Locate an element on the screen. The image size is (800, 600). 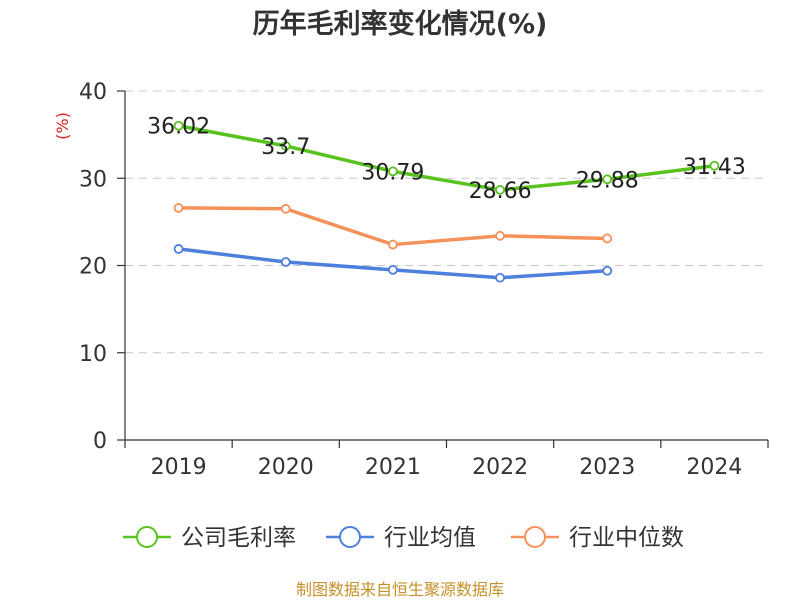
data-label: 33.7 is located at coordinates (285, 147).